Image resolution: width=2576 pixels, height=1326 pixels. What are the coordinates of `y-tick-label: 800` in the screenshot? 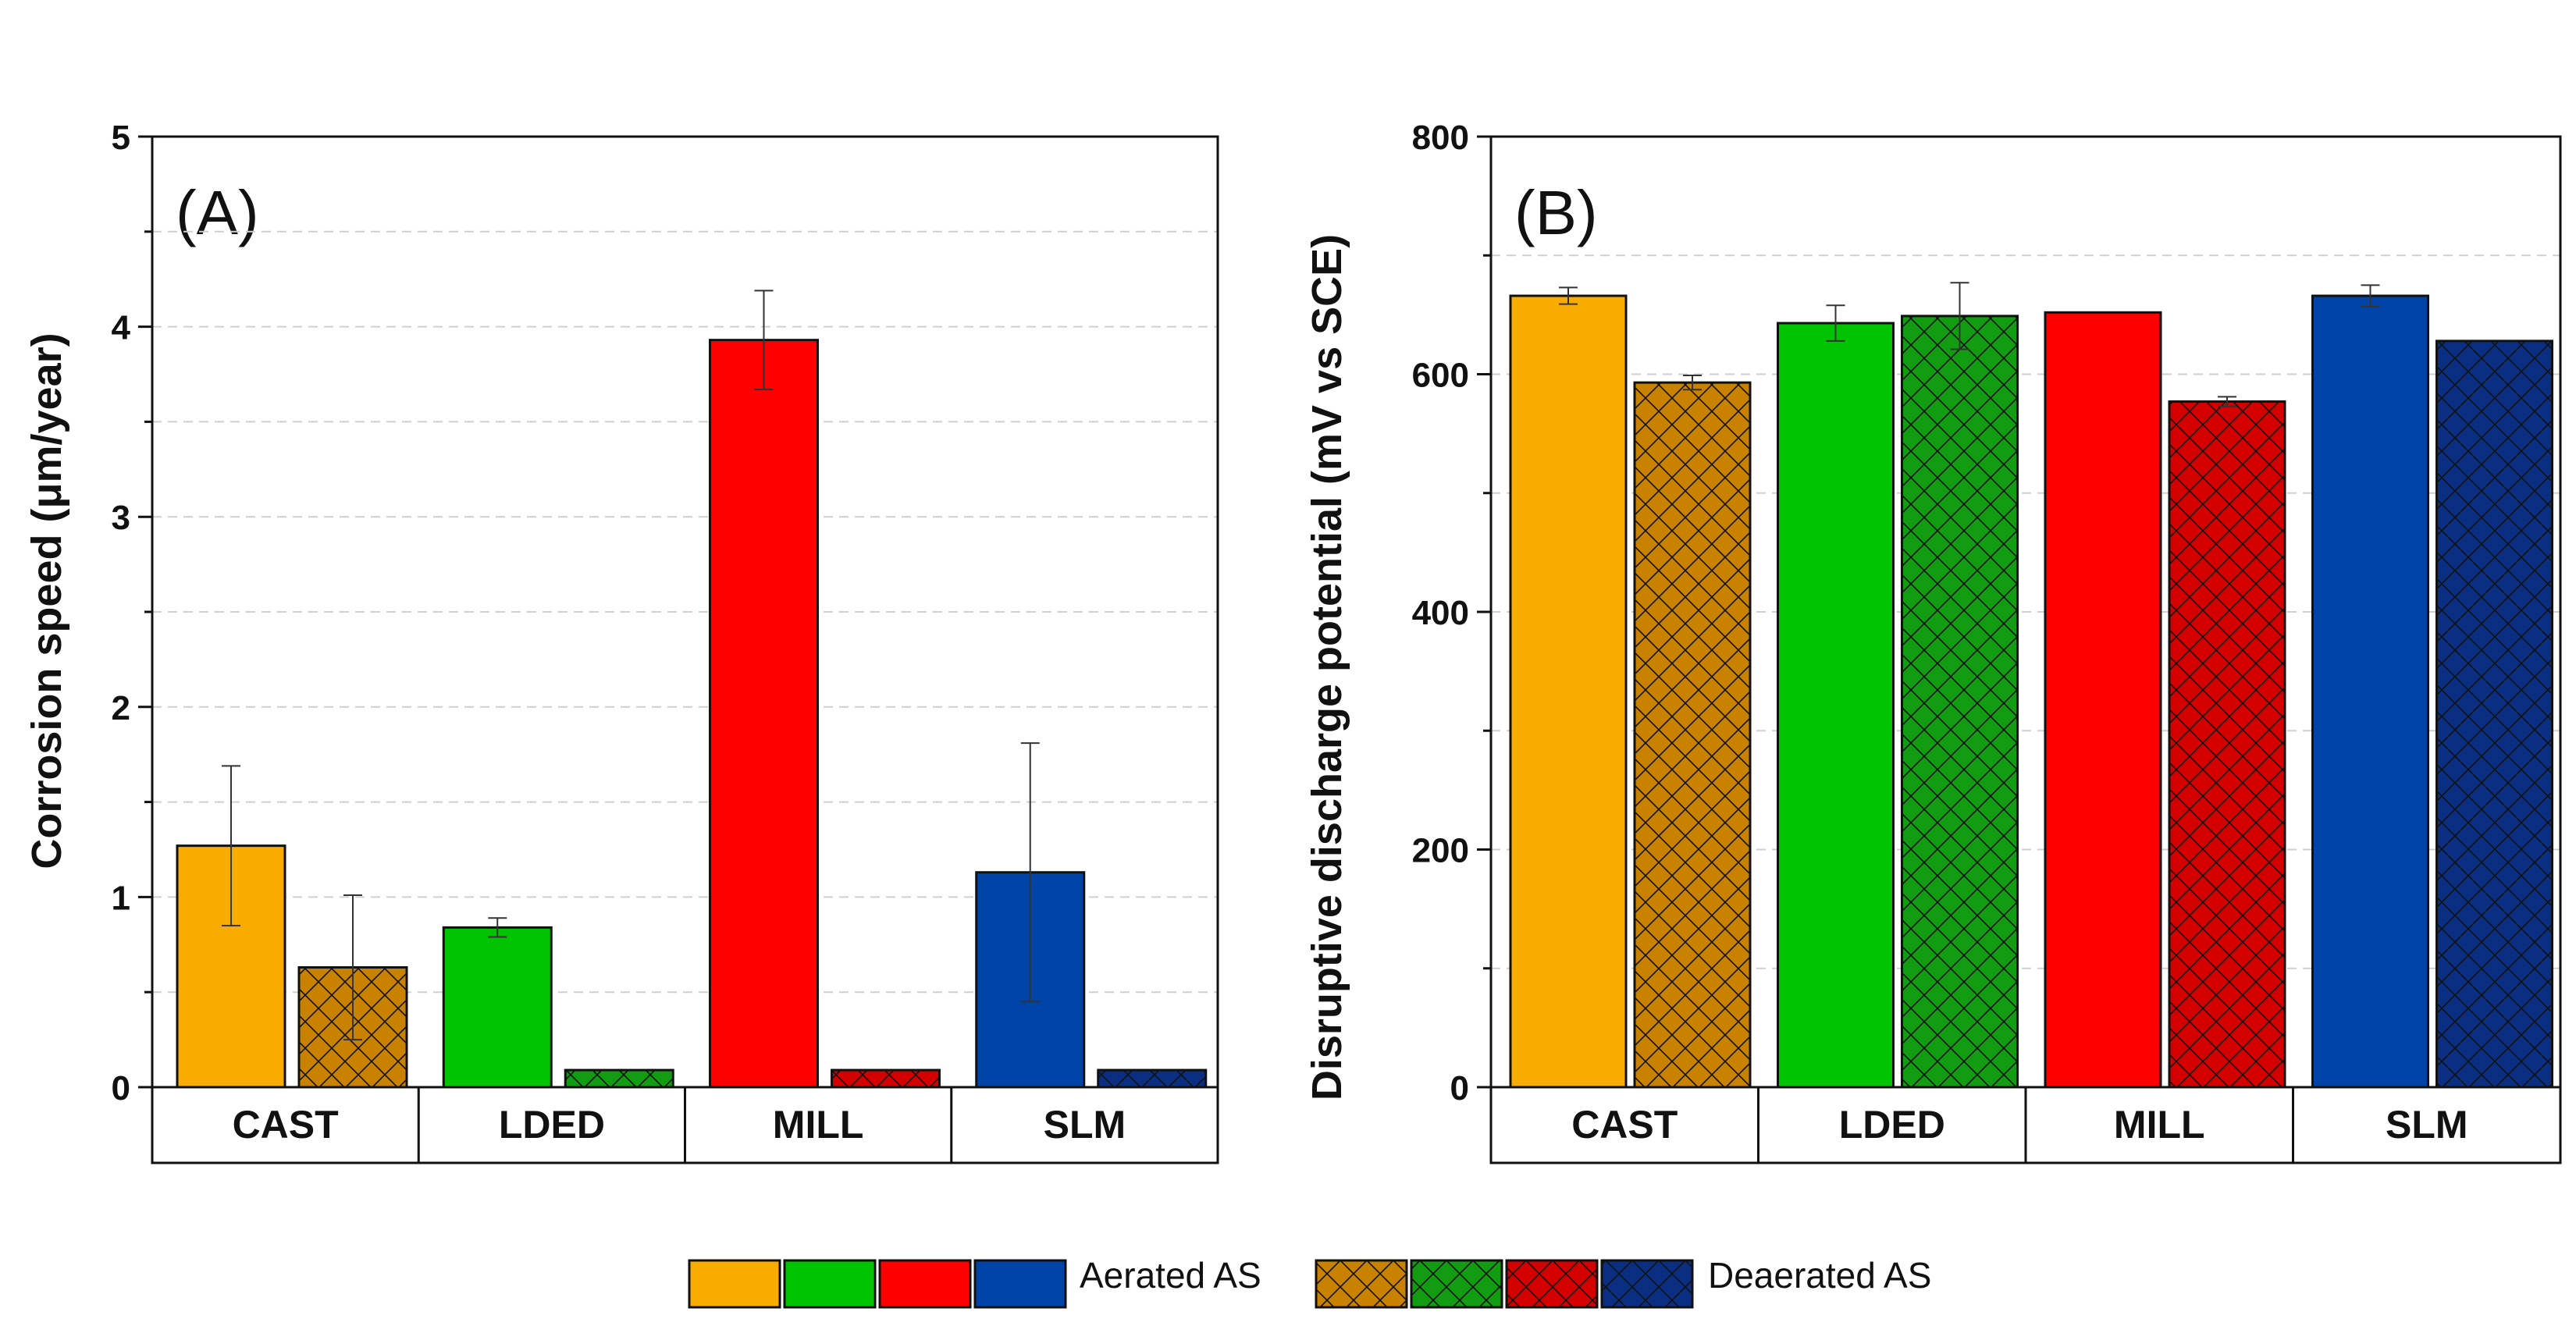 It's located at (1440, 138).